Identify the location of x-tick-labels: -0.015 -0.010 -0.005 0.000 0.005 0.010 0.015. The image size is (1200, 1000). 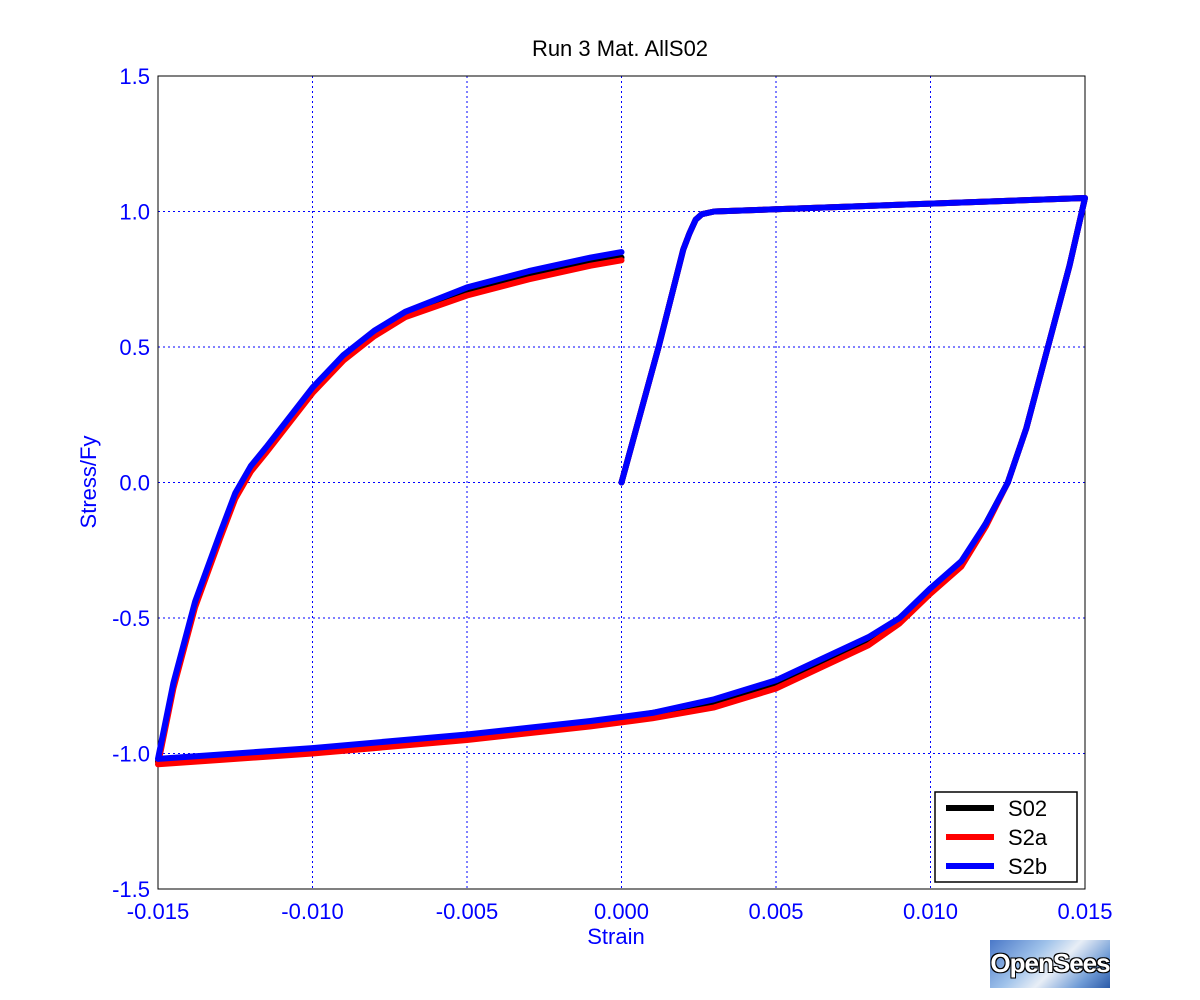
(620, 911).